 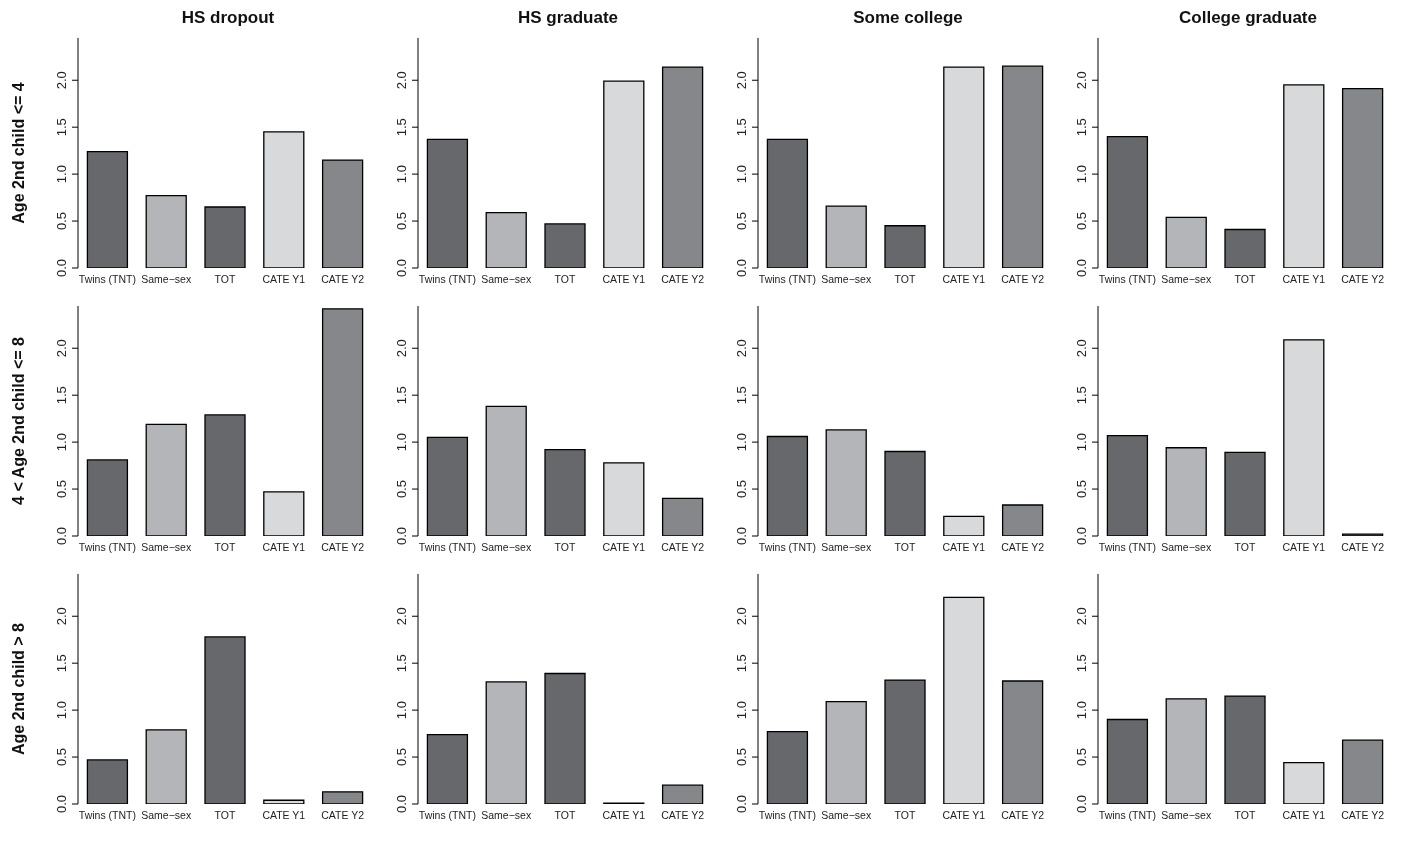 I want to click on chart-title: Some college, so click(x=908, y=18).